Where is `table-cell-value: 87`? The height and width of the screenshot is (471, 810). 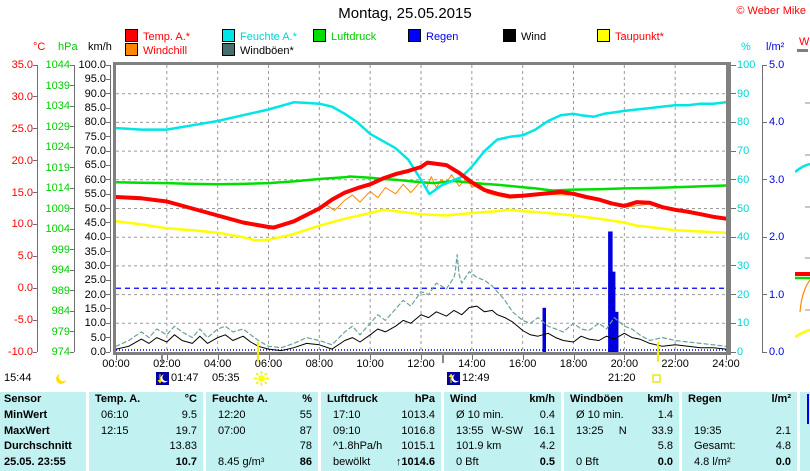
table-cell-value: 87 is located at coordinates (305, 430).